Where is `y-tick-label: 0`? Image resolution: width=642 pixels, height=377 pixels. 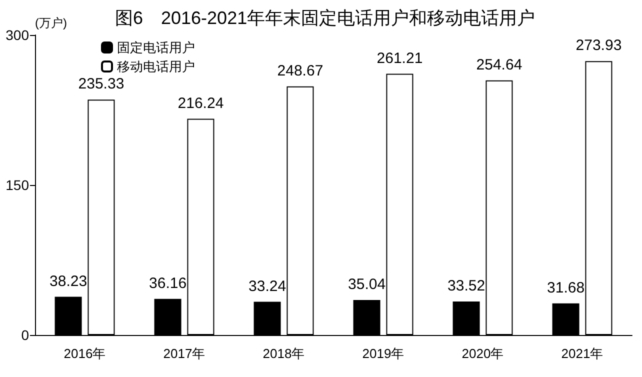
y-tick-label: 0 is located at coordinates (25, 335).